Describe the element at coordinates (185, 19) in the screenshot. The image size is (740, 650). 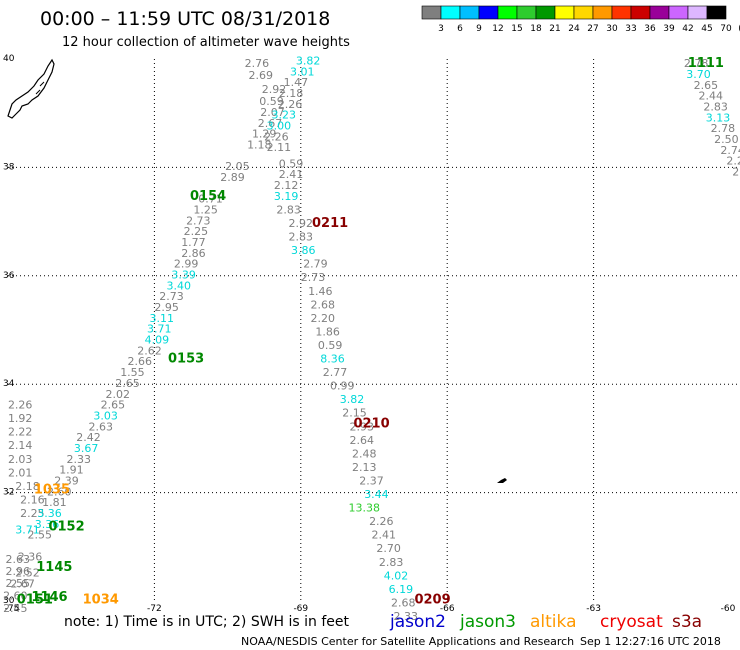
I see `map-title: 00:00 – 11:59 UTC 08/31/2018` at that location.